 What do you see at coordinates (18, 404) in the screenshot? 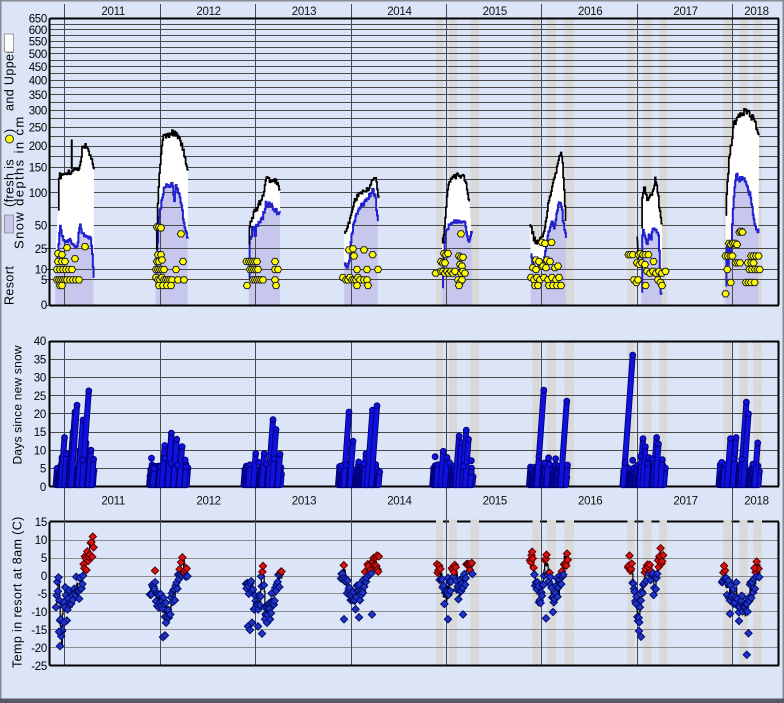
I see `svg-text: Days since new snow` at bounding box center [18, 404].